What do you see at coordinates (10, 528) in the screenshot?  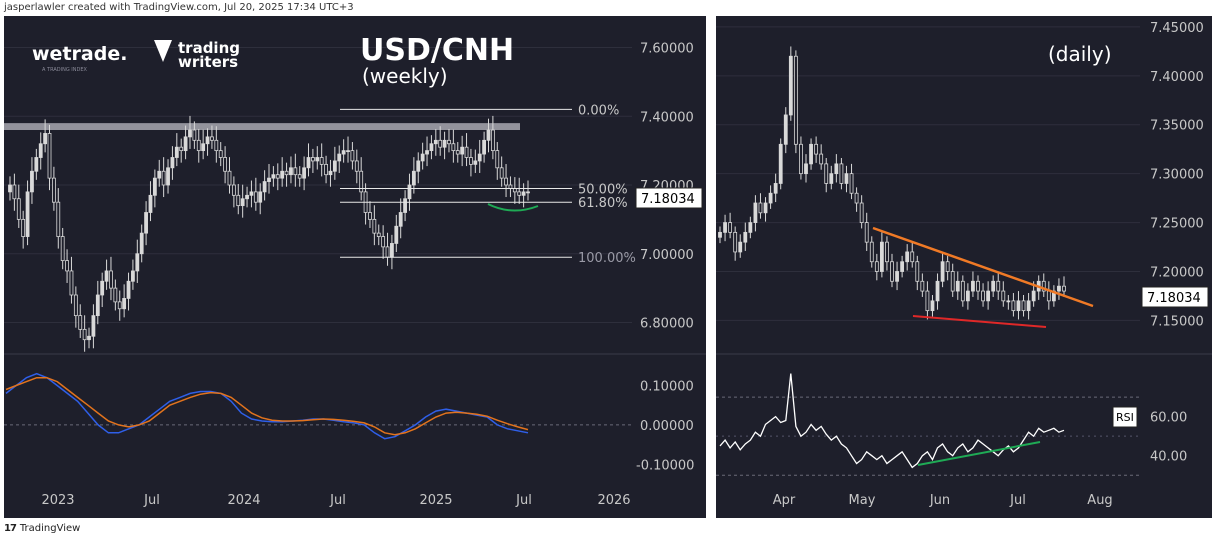 I see `tradingview-logo-icon: 17` at bounding box center [10, 528].